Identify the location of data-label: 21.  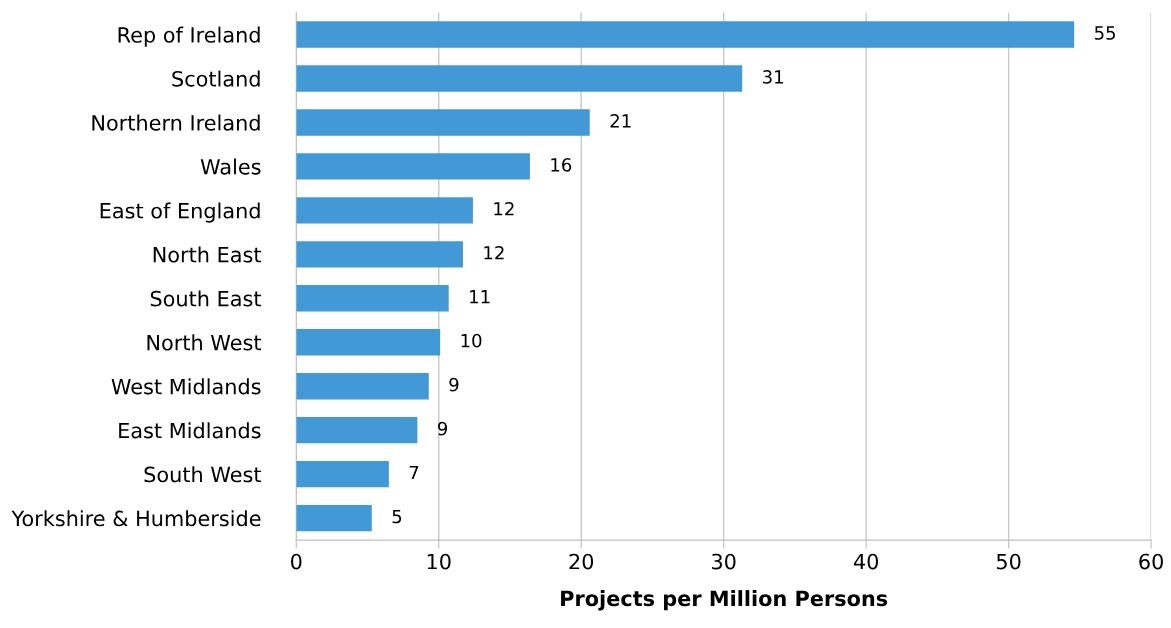
(620, 121).